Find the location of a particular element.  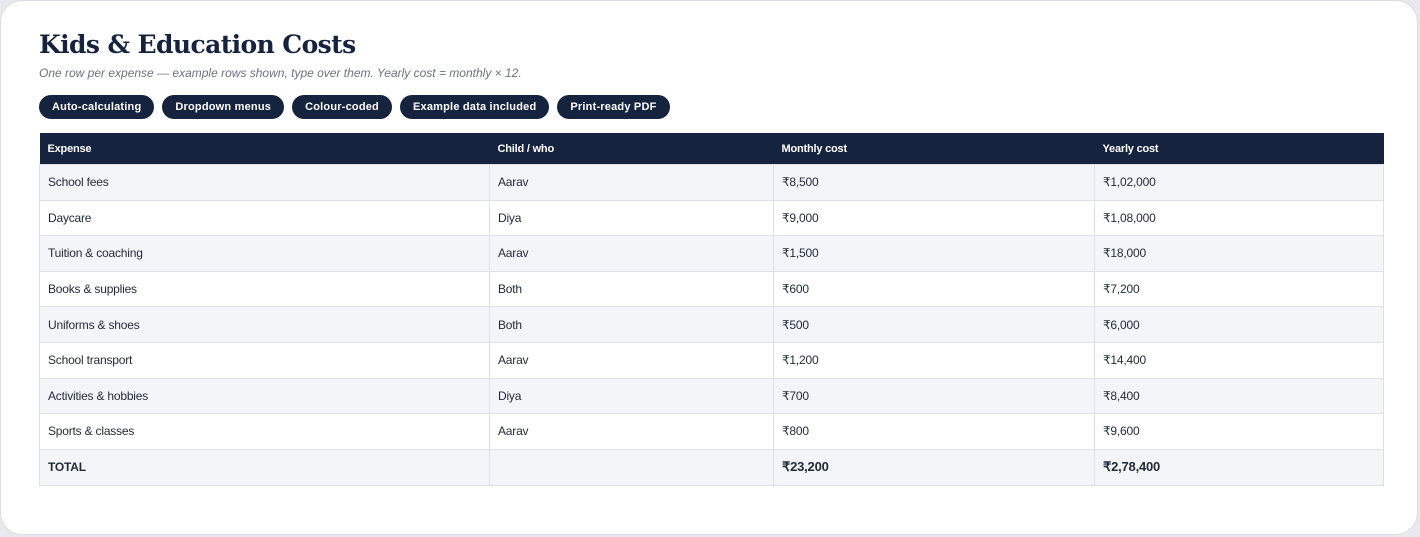

badge-dropdown-menus: Dropdown menus is located at coordinates (223, 107).